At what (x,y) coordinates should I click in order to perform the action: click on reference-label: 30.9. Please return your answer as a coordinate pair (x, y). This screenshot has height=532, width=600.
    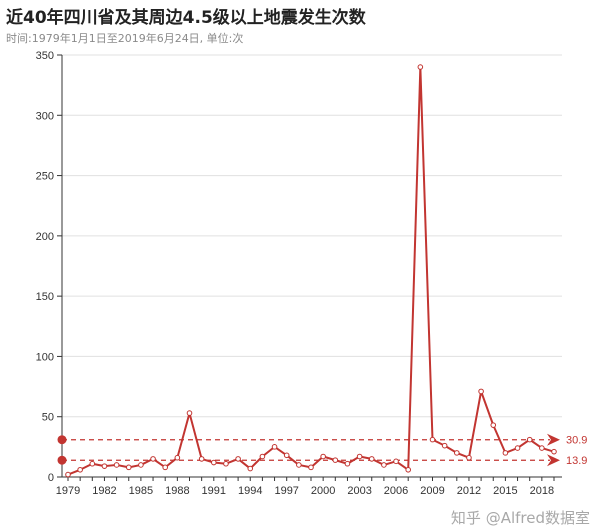
    Looking at the image, I should click on (576, 441).